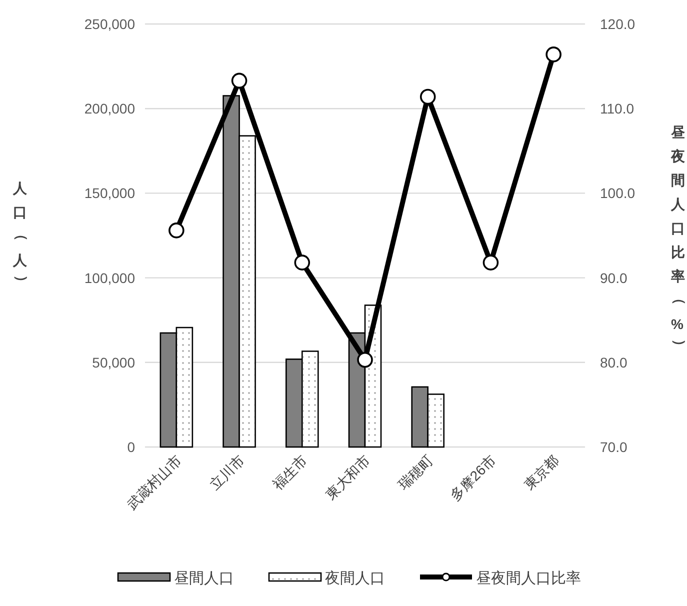  What do you see at coordinates (618, 193) in the screenshot?
I see `y2-tick-label: 100.0` at bounding box center [618, 193].